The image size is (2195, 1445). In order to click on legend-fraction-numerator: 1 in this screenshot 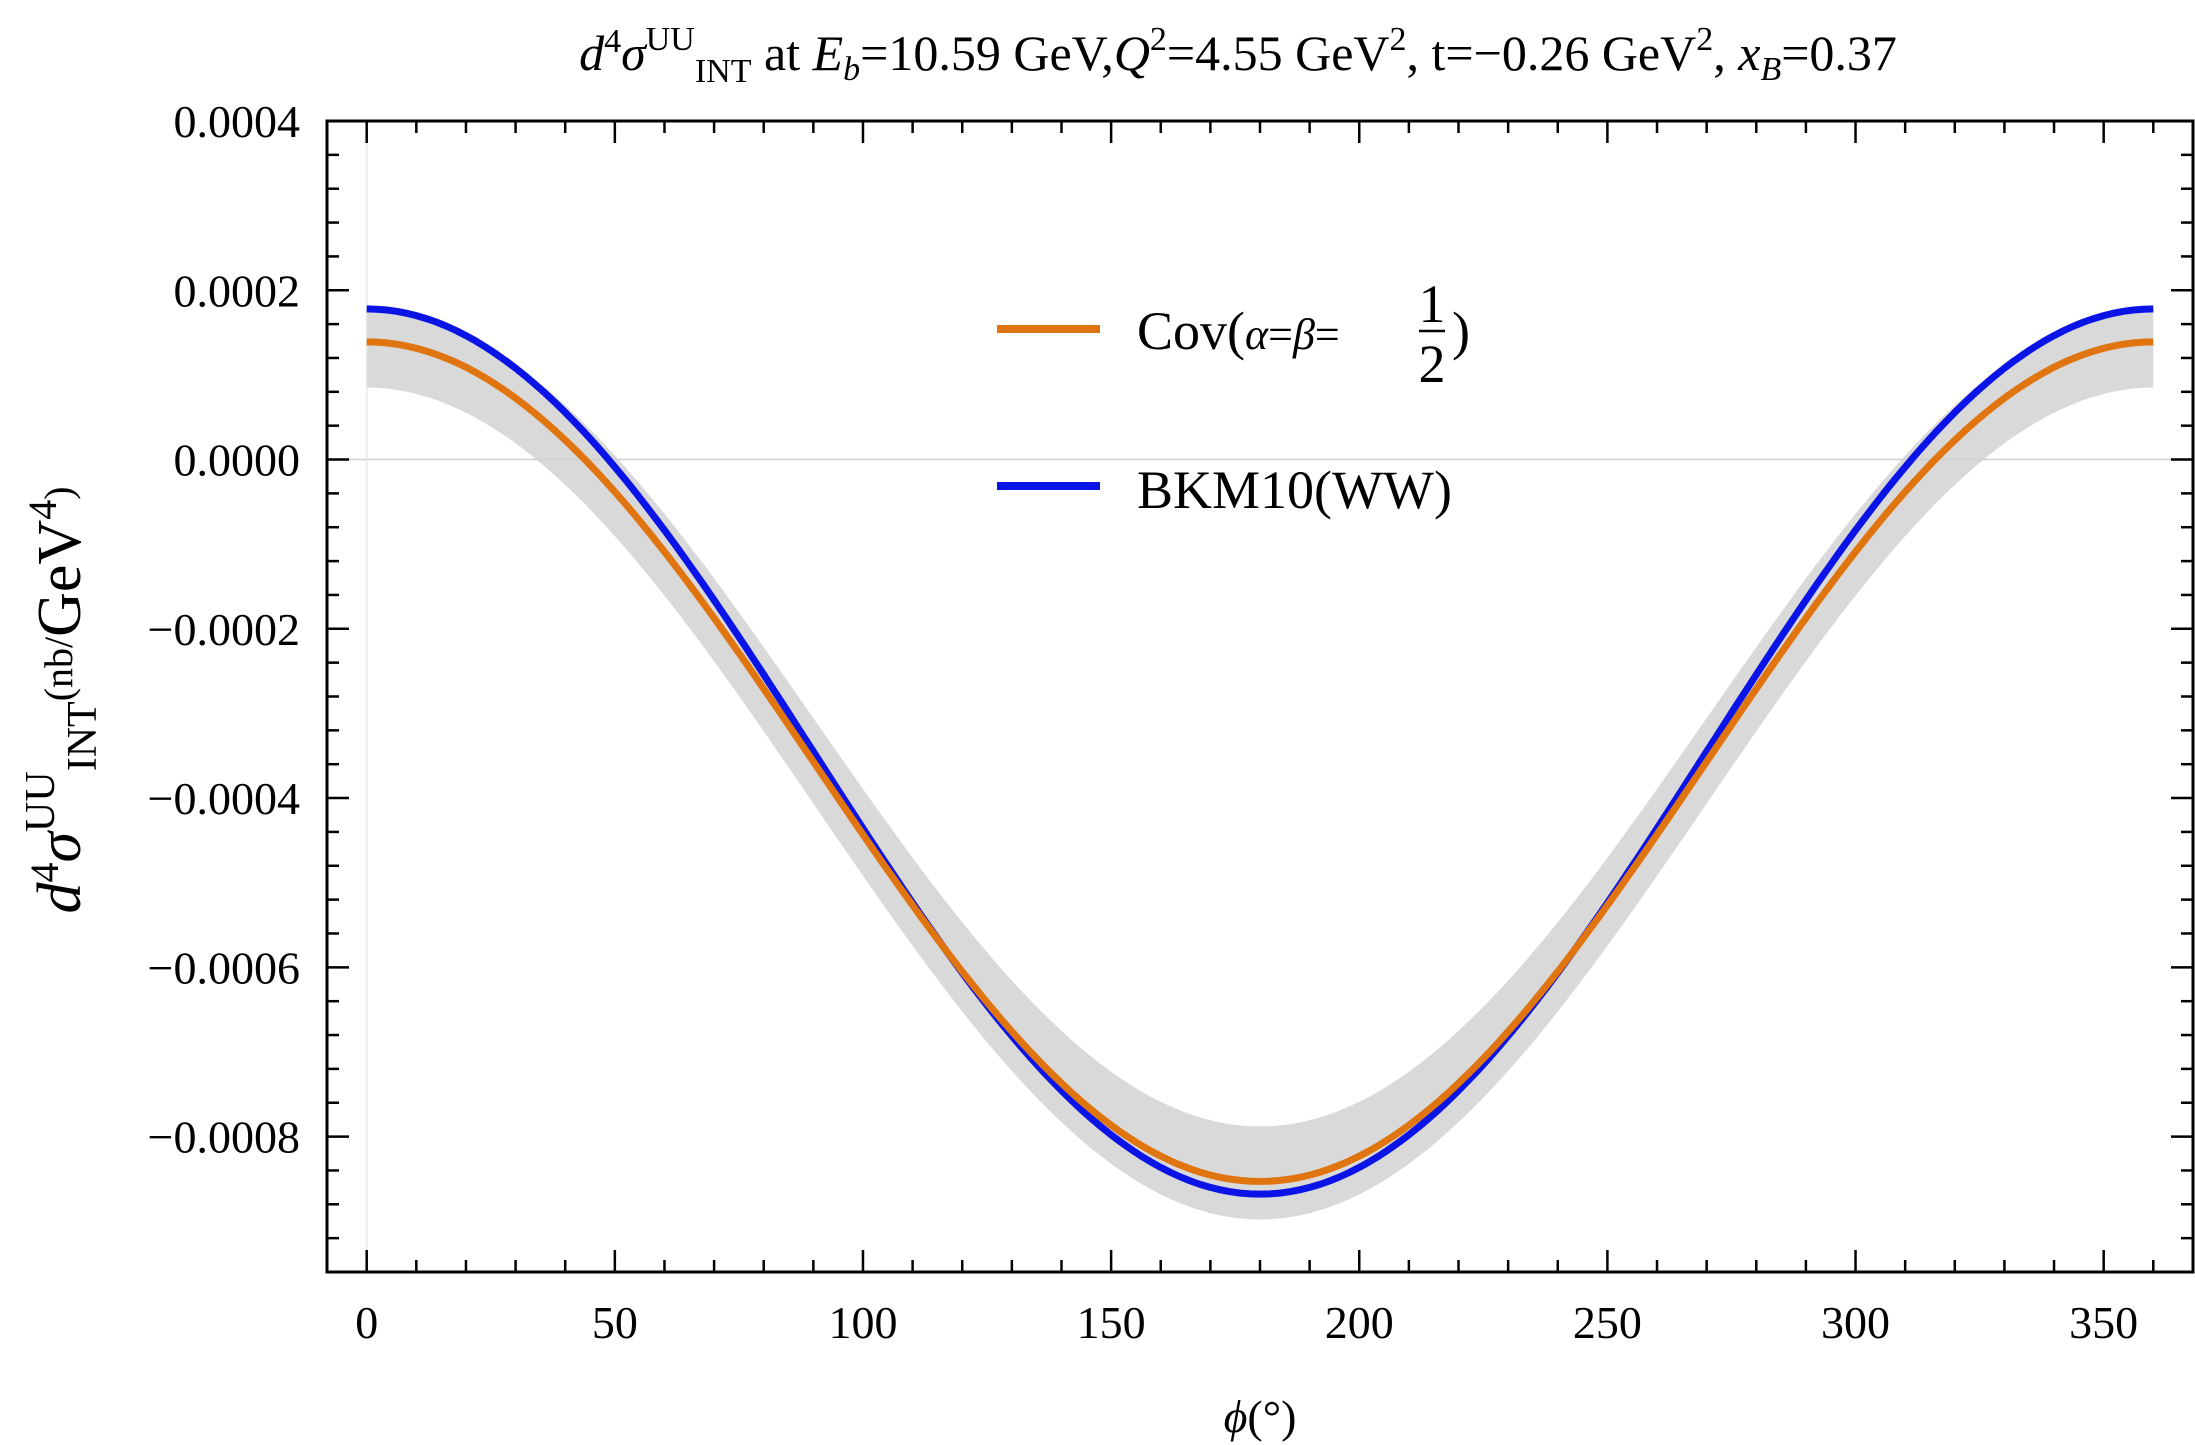, I will do `click(1432, 304)`.